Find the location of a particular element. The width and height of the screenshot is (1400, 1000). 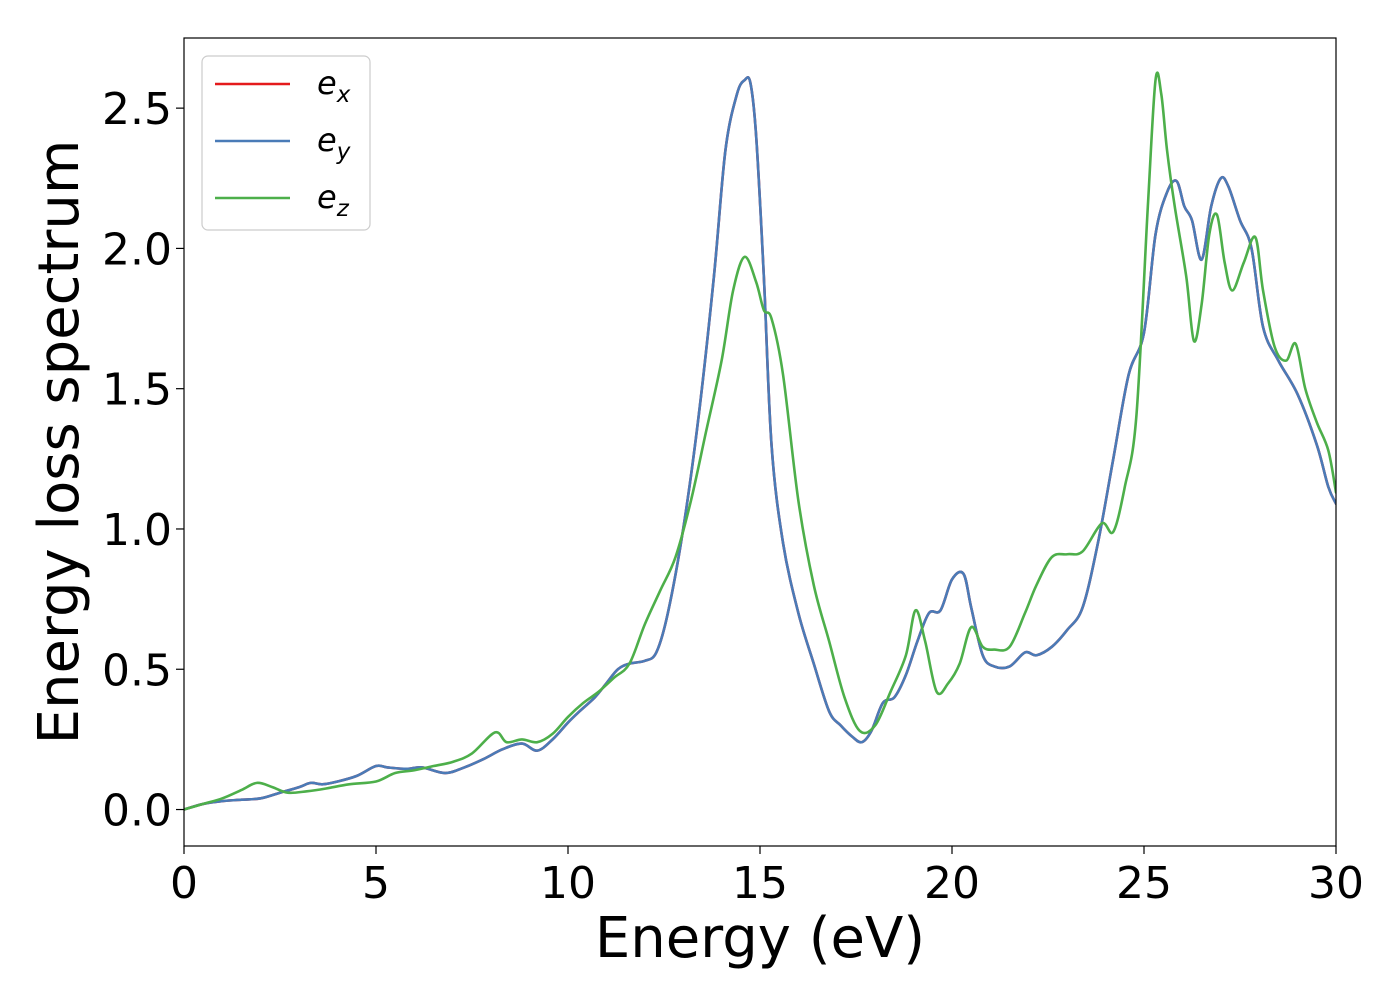

x-tick-label: 20 is located at coordinates (952, 883).